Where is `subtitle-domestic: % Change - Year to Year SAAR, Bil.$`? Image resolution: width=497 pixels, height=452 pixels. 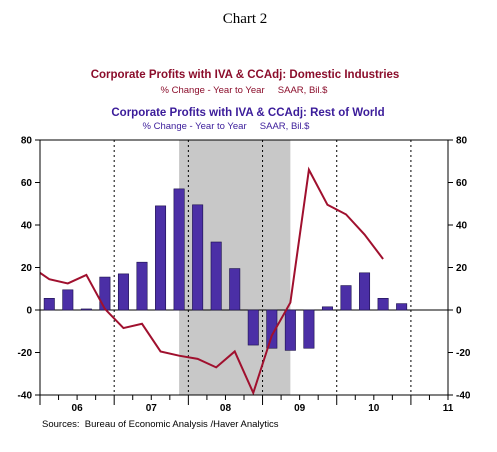 subtitle-domestic: % Change - Year to Year SAAR, Bil.$ is located at coordinates (245, 90).